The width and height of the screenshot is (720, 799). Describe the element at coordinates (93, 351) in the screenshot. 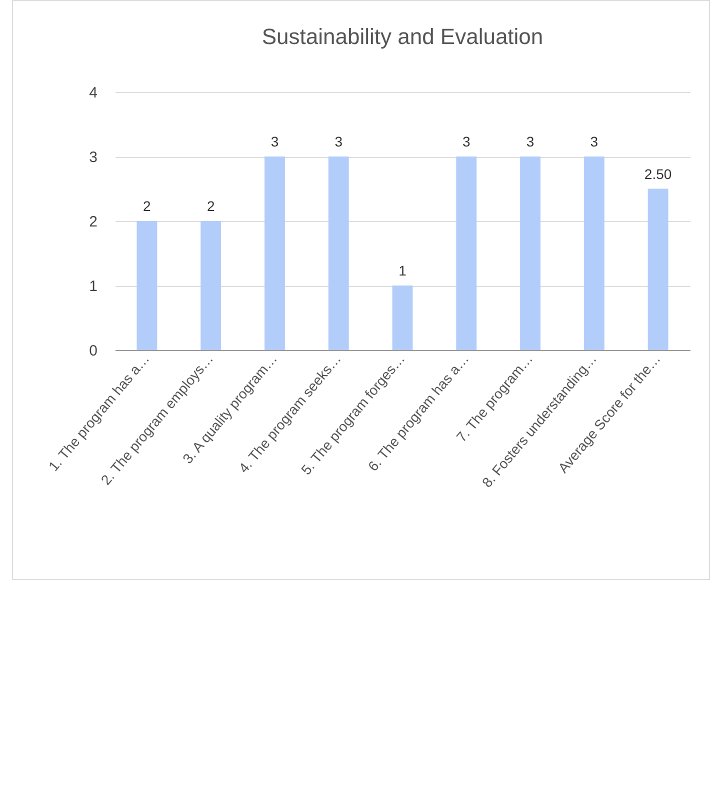

I see `y-tick-label: 0` at that location.